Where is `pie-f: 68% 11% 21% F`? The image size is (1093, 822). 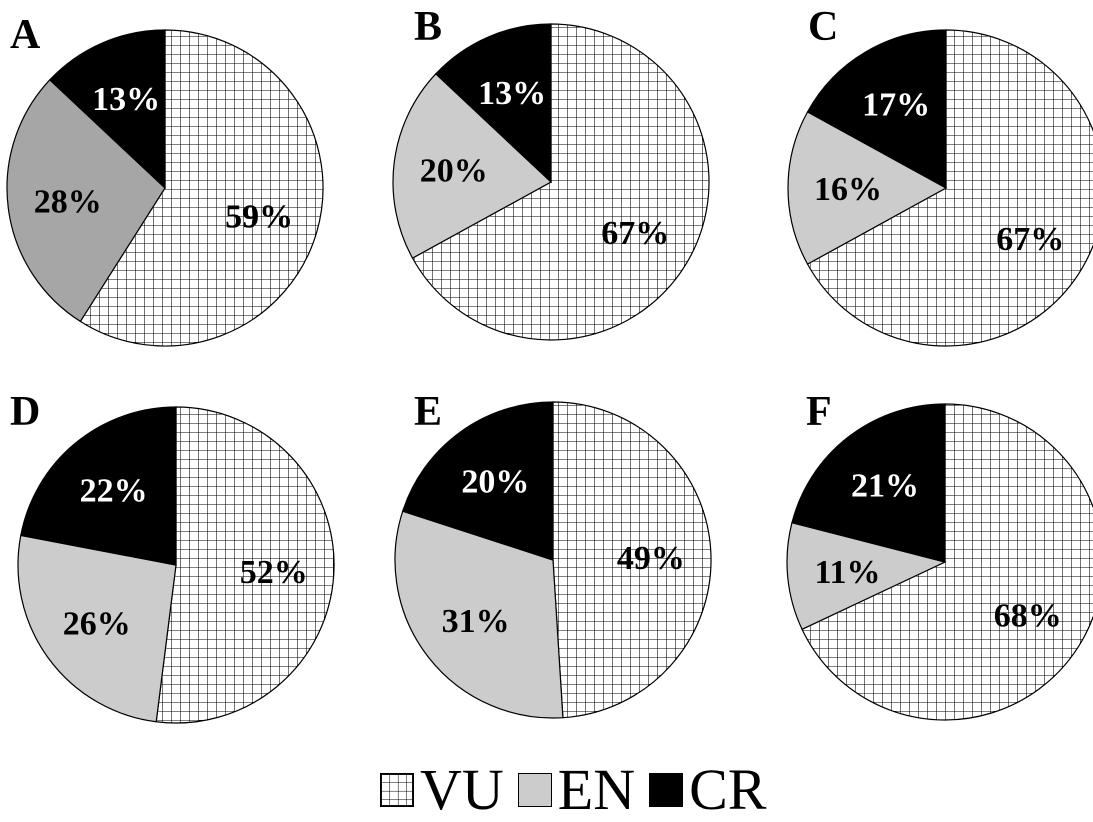 pie-f: 68% 11% 21% F is located at coordinates (939, 555).